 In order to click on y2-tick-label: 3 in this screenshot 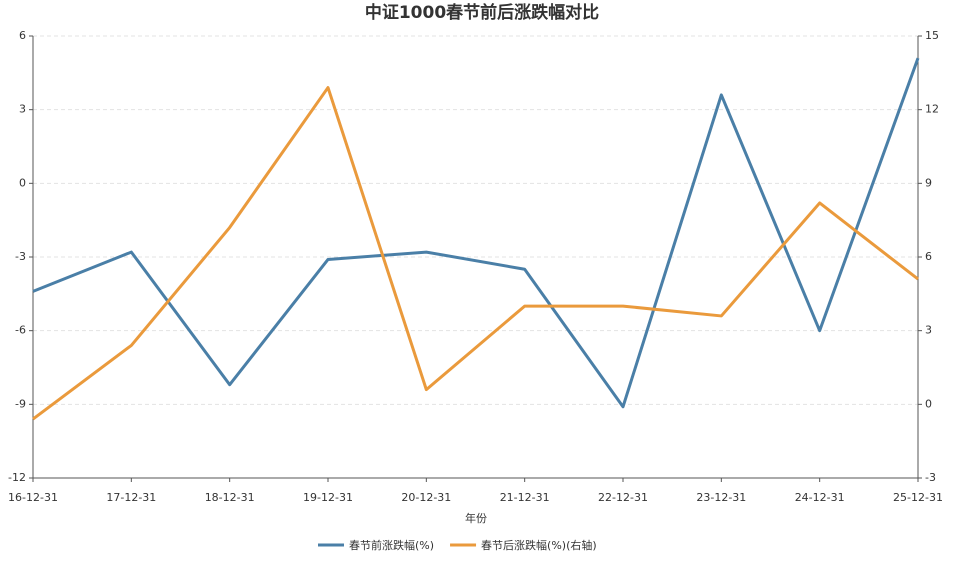, I will do `click(928, 330)`.